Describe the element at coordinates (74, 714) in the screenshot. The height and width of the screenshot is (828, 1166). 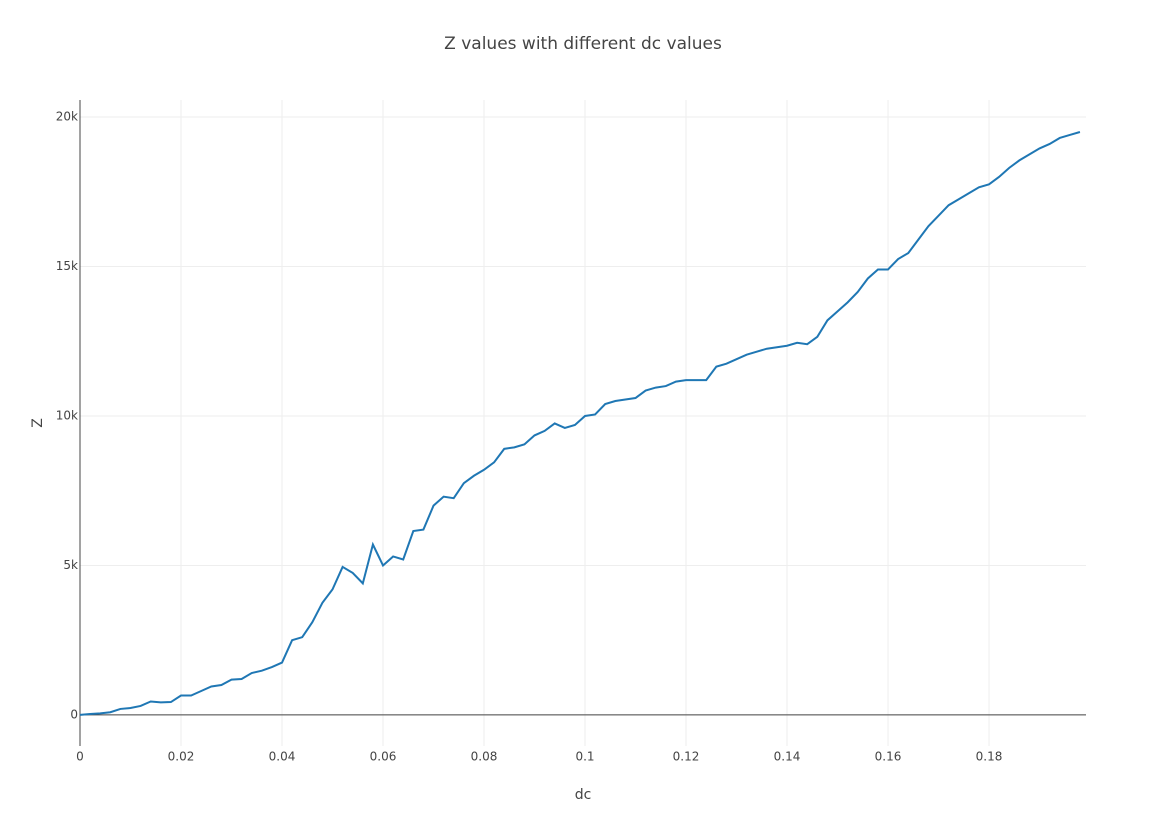
I see `y-tick-label: 0` at that location.